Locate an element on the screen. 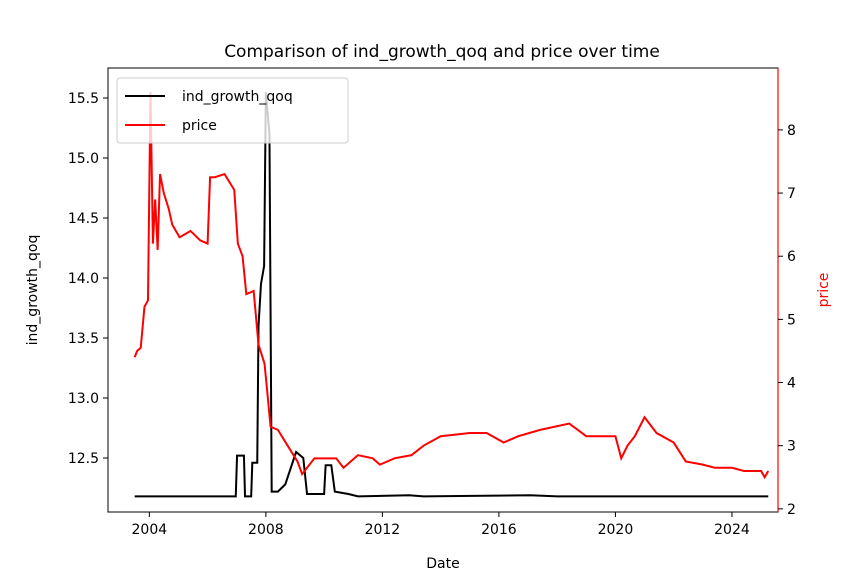 Image resolution: width=864 pixels, height=576 pixels. legend-box is located at coordinates (232, 110).